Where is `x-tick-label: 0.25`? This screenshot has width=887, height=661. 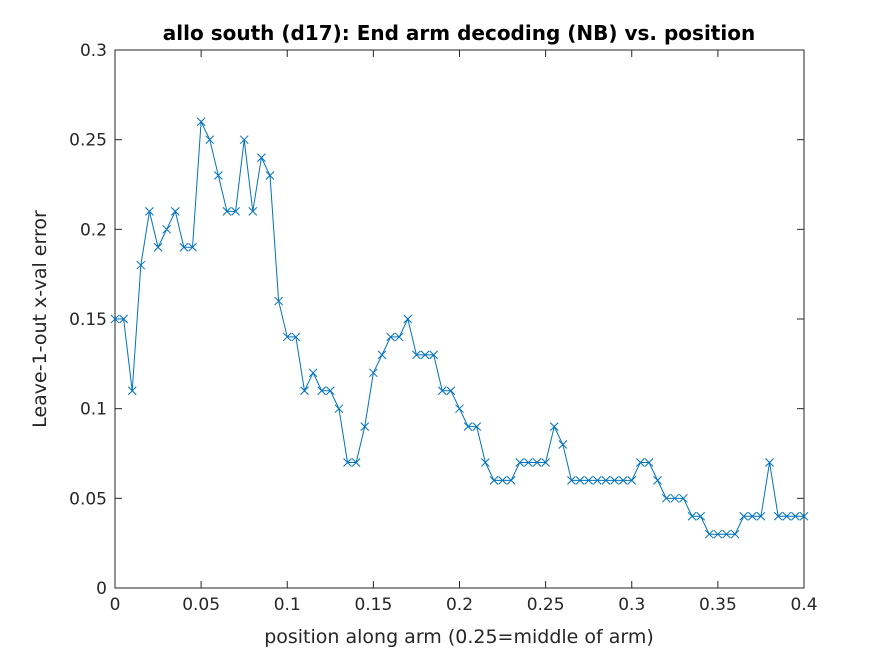 x-tick-label: 0.25 is located at coordinates (546, 605).